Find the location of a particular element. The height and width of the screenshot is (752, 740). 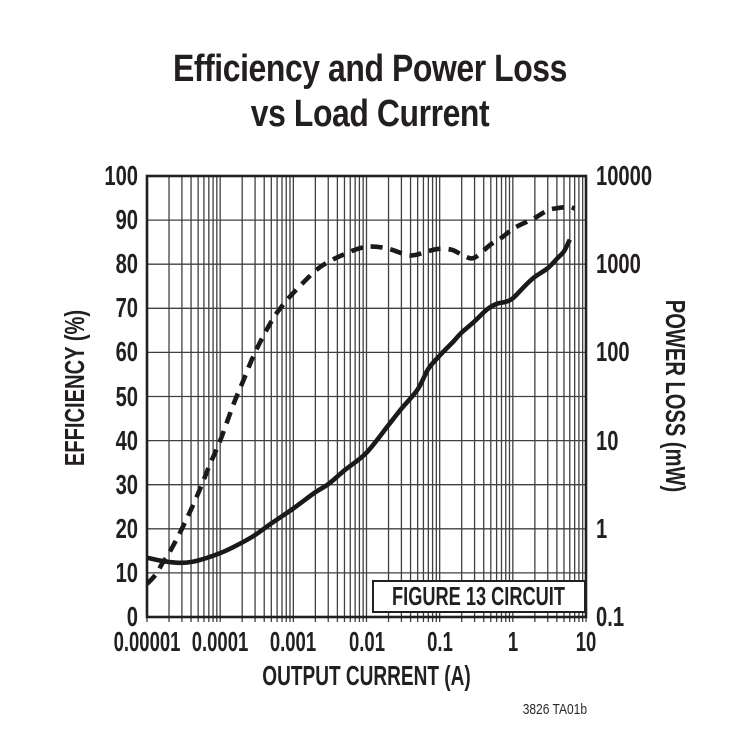

figure-annotation-box: FIGURE 13 CIRCUIT is located at coordinates (479, 596).